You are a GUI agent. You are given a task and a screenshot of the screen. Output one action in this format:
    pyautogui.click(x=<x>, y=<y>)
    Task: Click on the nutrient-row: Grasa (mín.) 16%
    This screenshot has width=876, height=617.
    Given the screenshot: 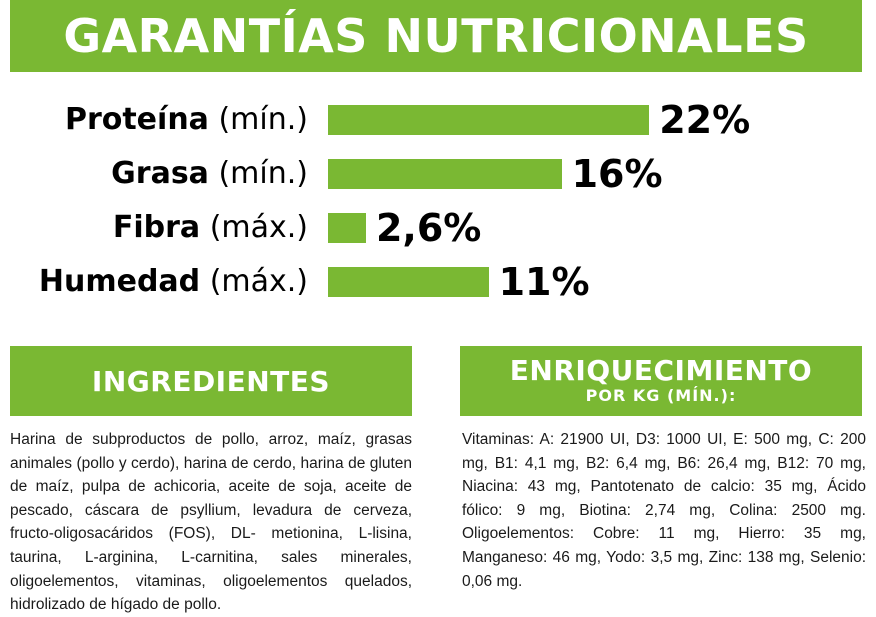 What is the action you would take?
    pyautogui.click(x=438, y=174)
    